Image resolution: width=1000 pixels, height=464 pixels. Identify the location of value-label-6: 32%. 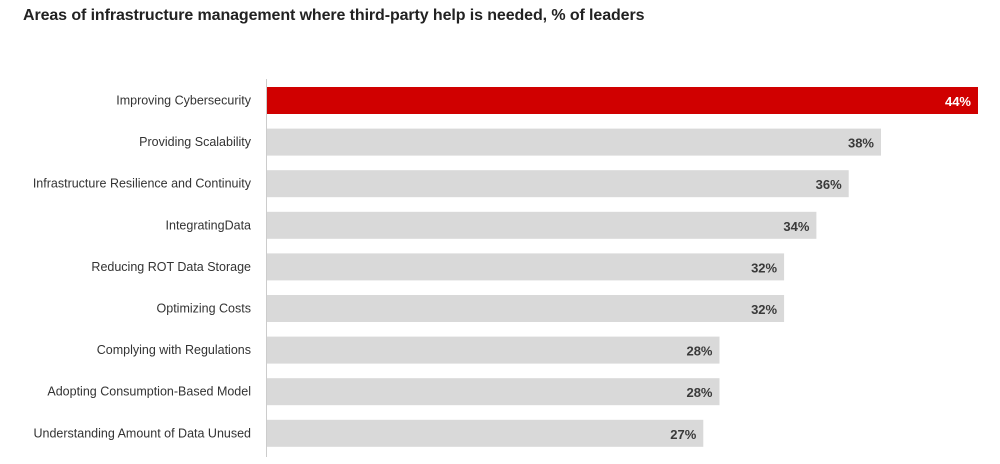
(764, 309).